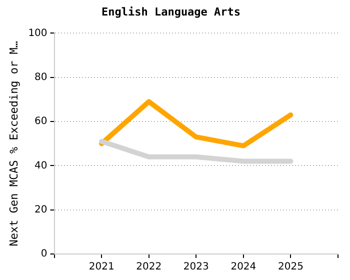 The width and height of the screenshot is (350, 280). I want to click on y-tick-label: 60, so click(41, 122).